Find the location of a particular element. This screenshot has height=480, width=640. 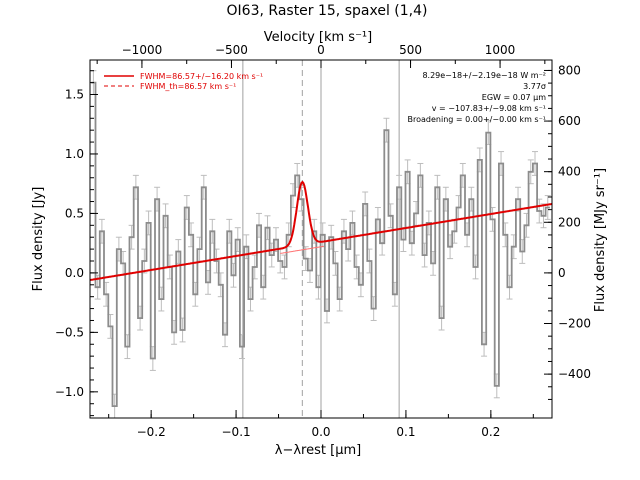

right-y-tick-label: −400 is located at coordinates (574, 374).